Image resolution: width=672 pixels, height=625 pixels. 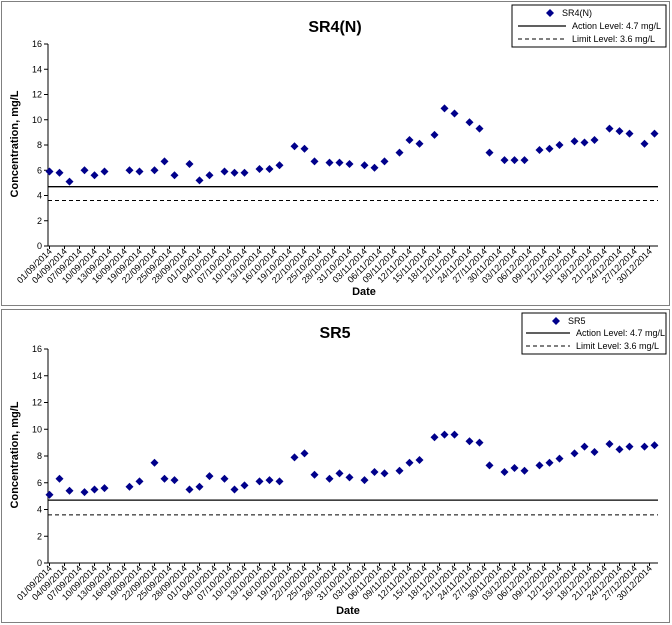 What do you see at coordinates (616, 26) in the screenshot?
I see `legend-action-label: Action Level: 4.7 mg/L` at bounding box center [616, 26].